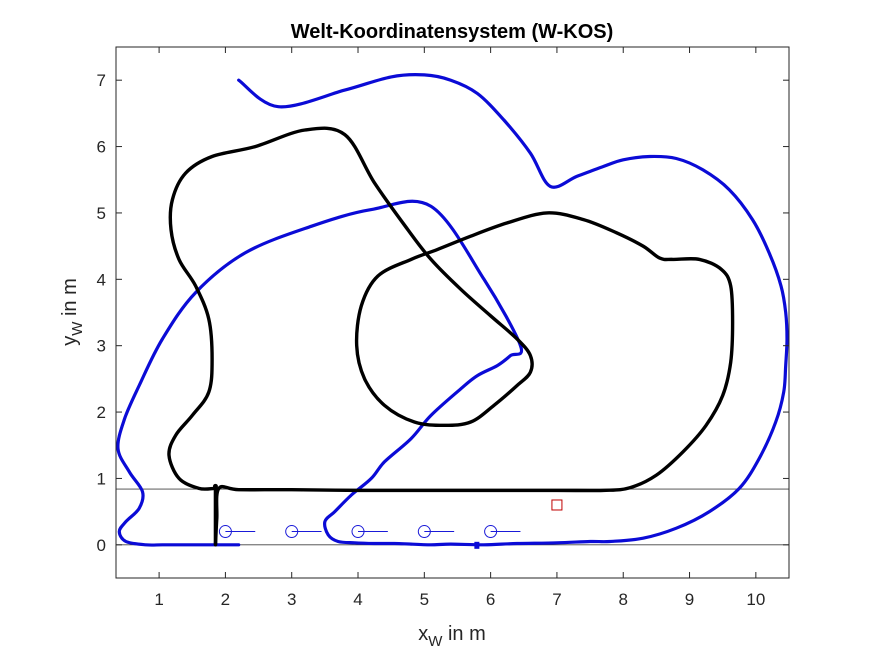 Image resolution: width=875 pixels, height=656 pixels. What do you see at coordinates (101, 346) in the screenshot?
I see `y-tick-label: 3` at bounding box center [101, 346].